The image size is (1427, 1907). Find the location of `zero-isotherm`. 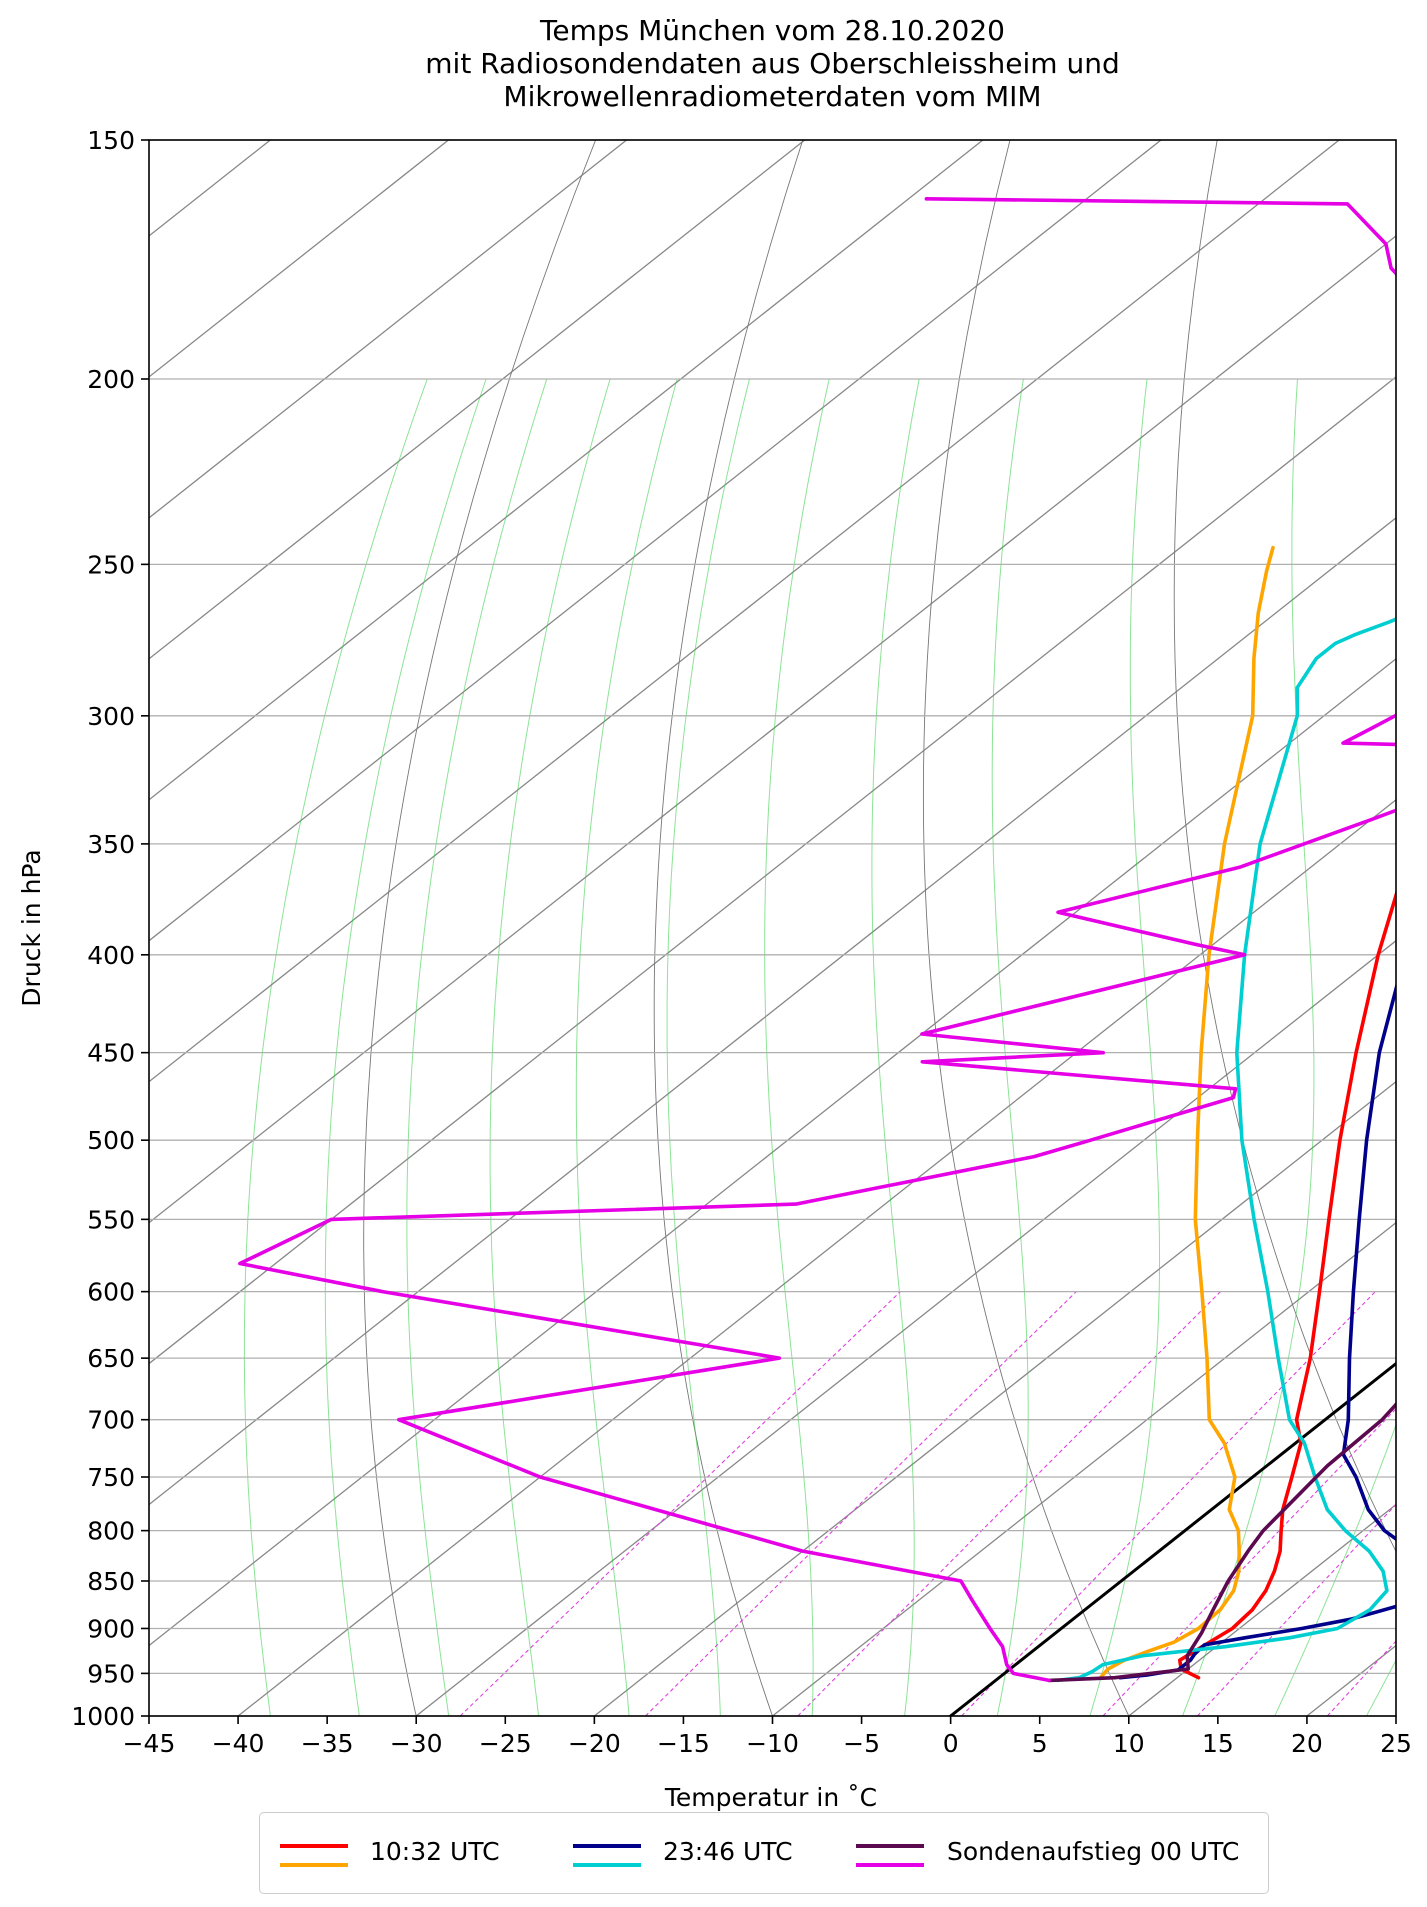

zero-isotherm is located at coordinates (1172, 1538).